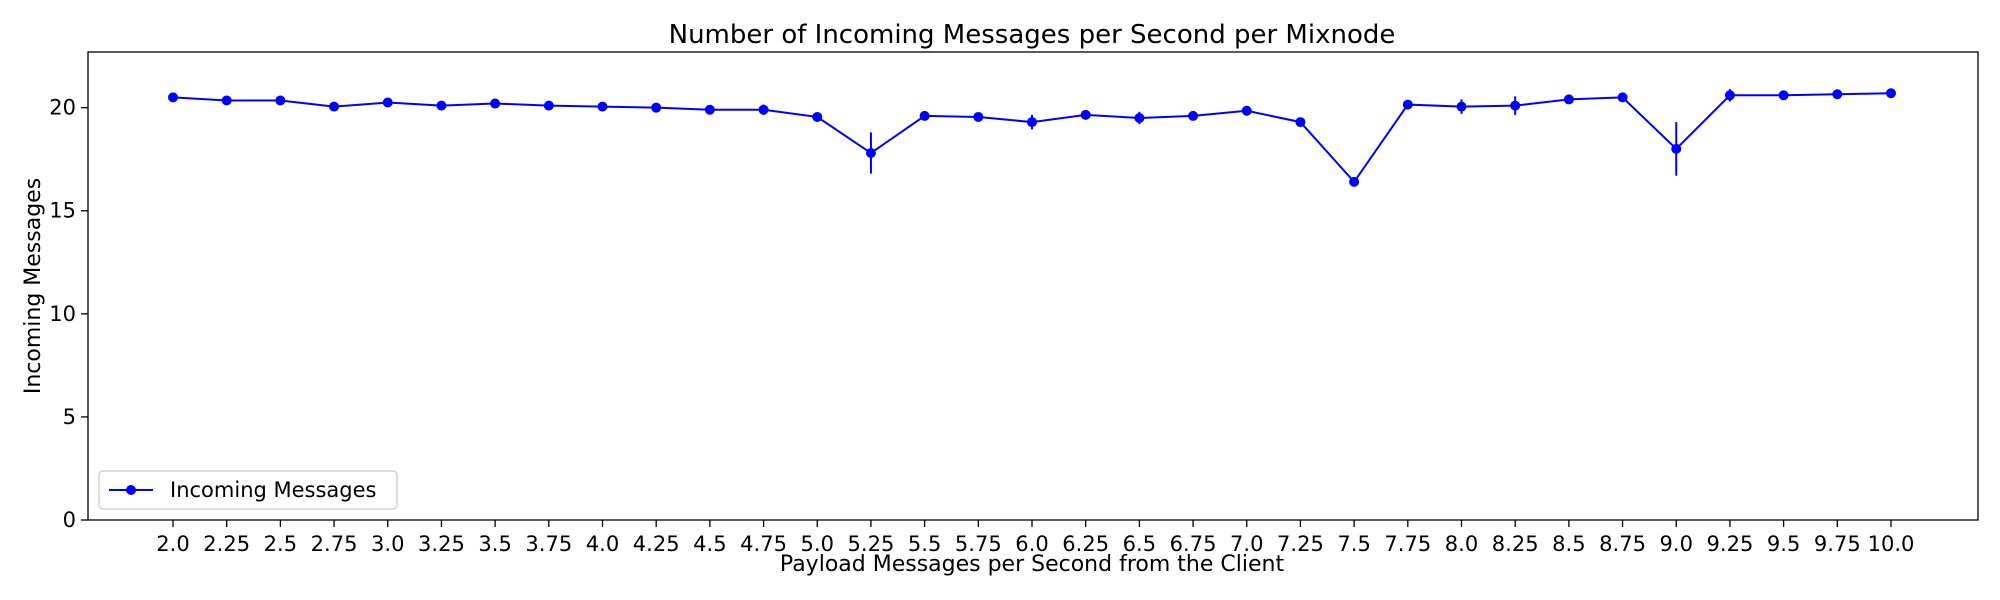 The height and width of the screenshot is (600, 2000). What do you see at coordinates (871, 544) in the screenshot?
I see `x-tick-label: 5.25` at bounding box center [871, 544].